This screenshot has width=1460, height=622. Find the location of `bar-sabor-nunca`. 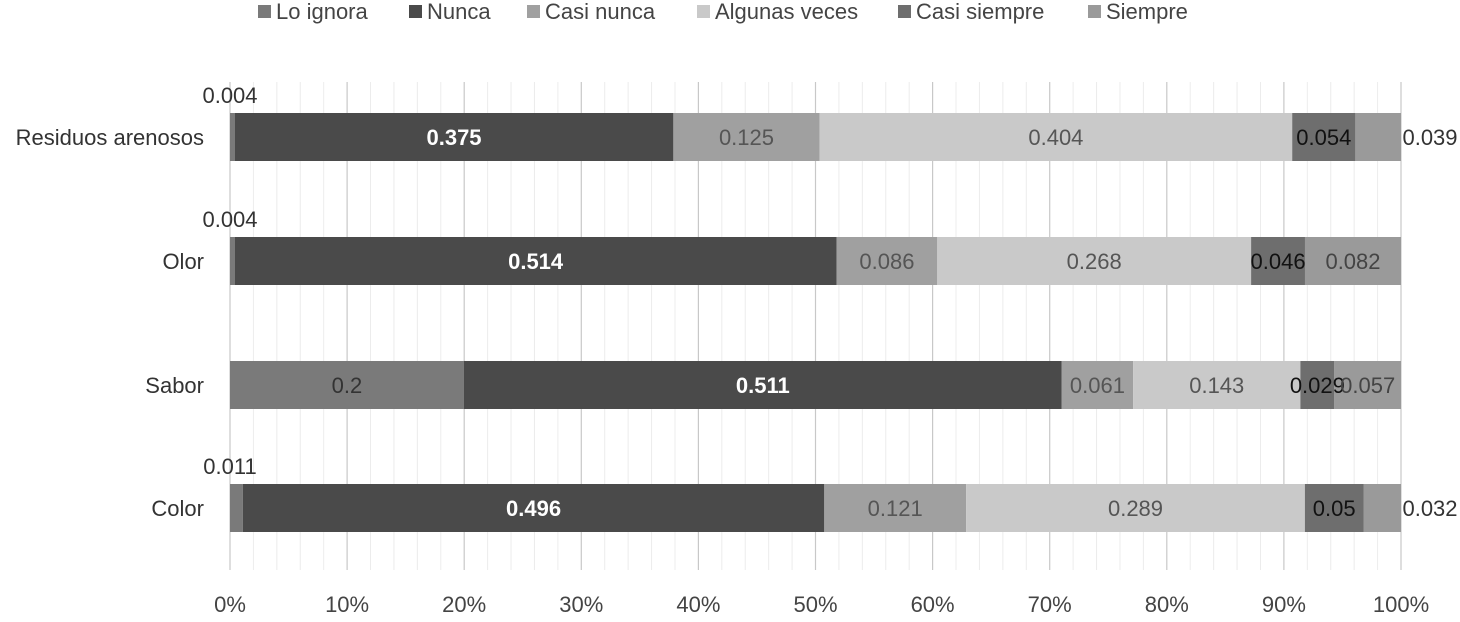

bar-sabor-nunca is located at coordinates (762, 385).